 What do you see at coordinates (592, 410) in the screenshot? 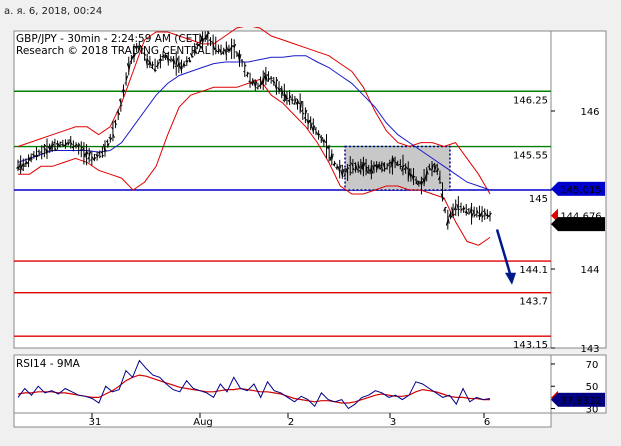
I see `rsi-y-tick-label: 30` at bounding box center [592, 410].